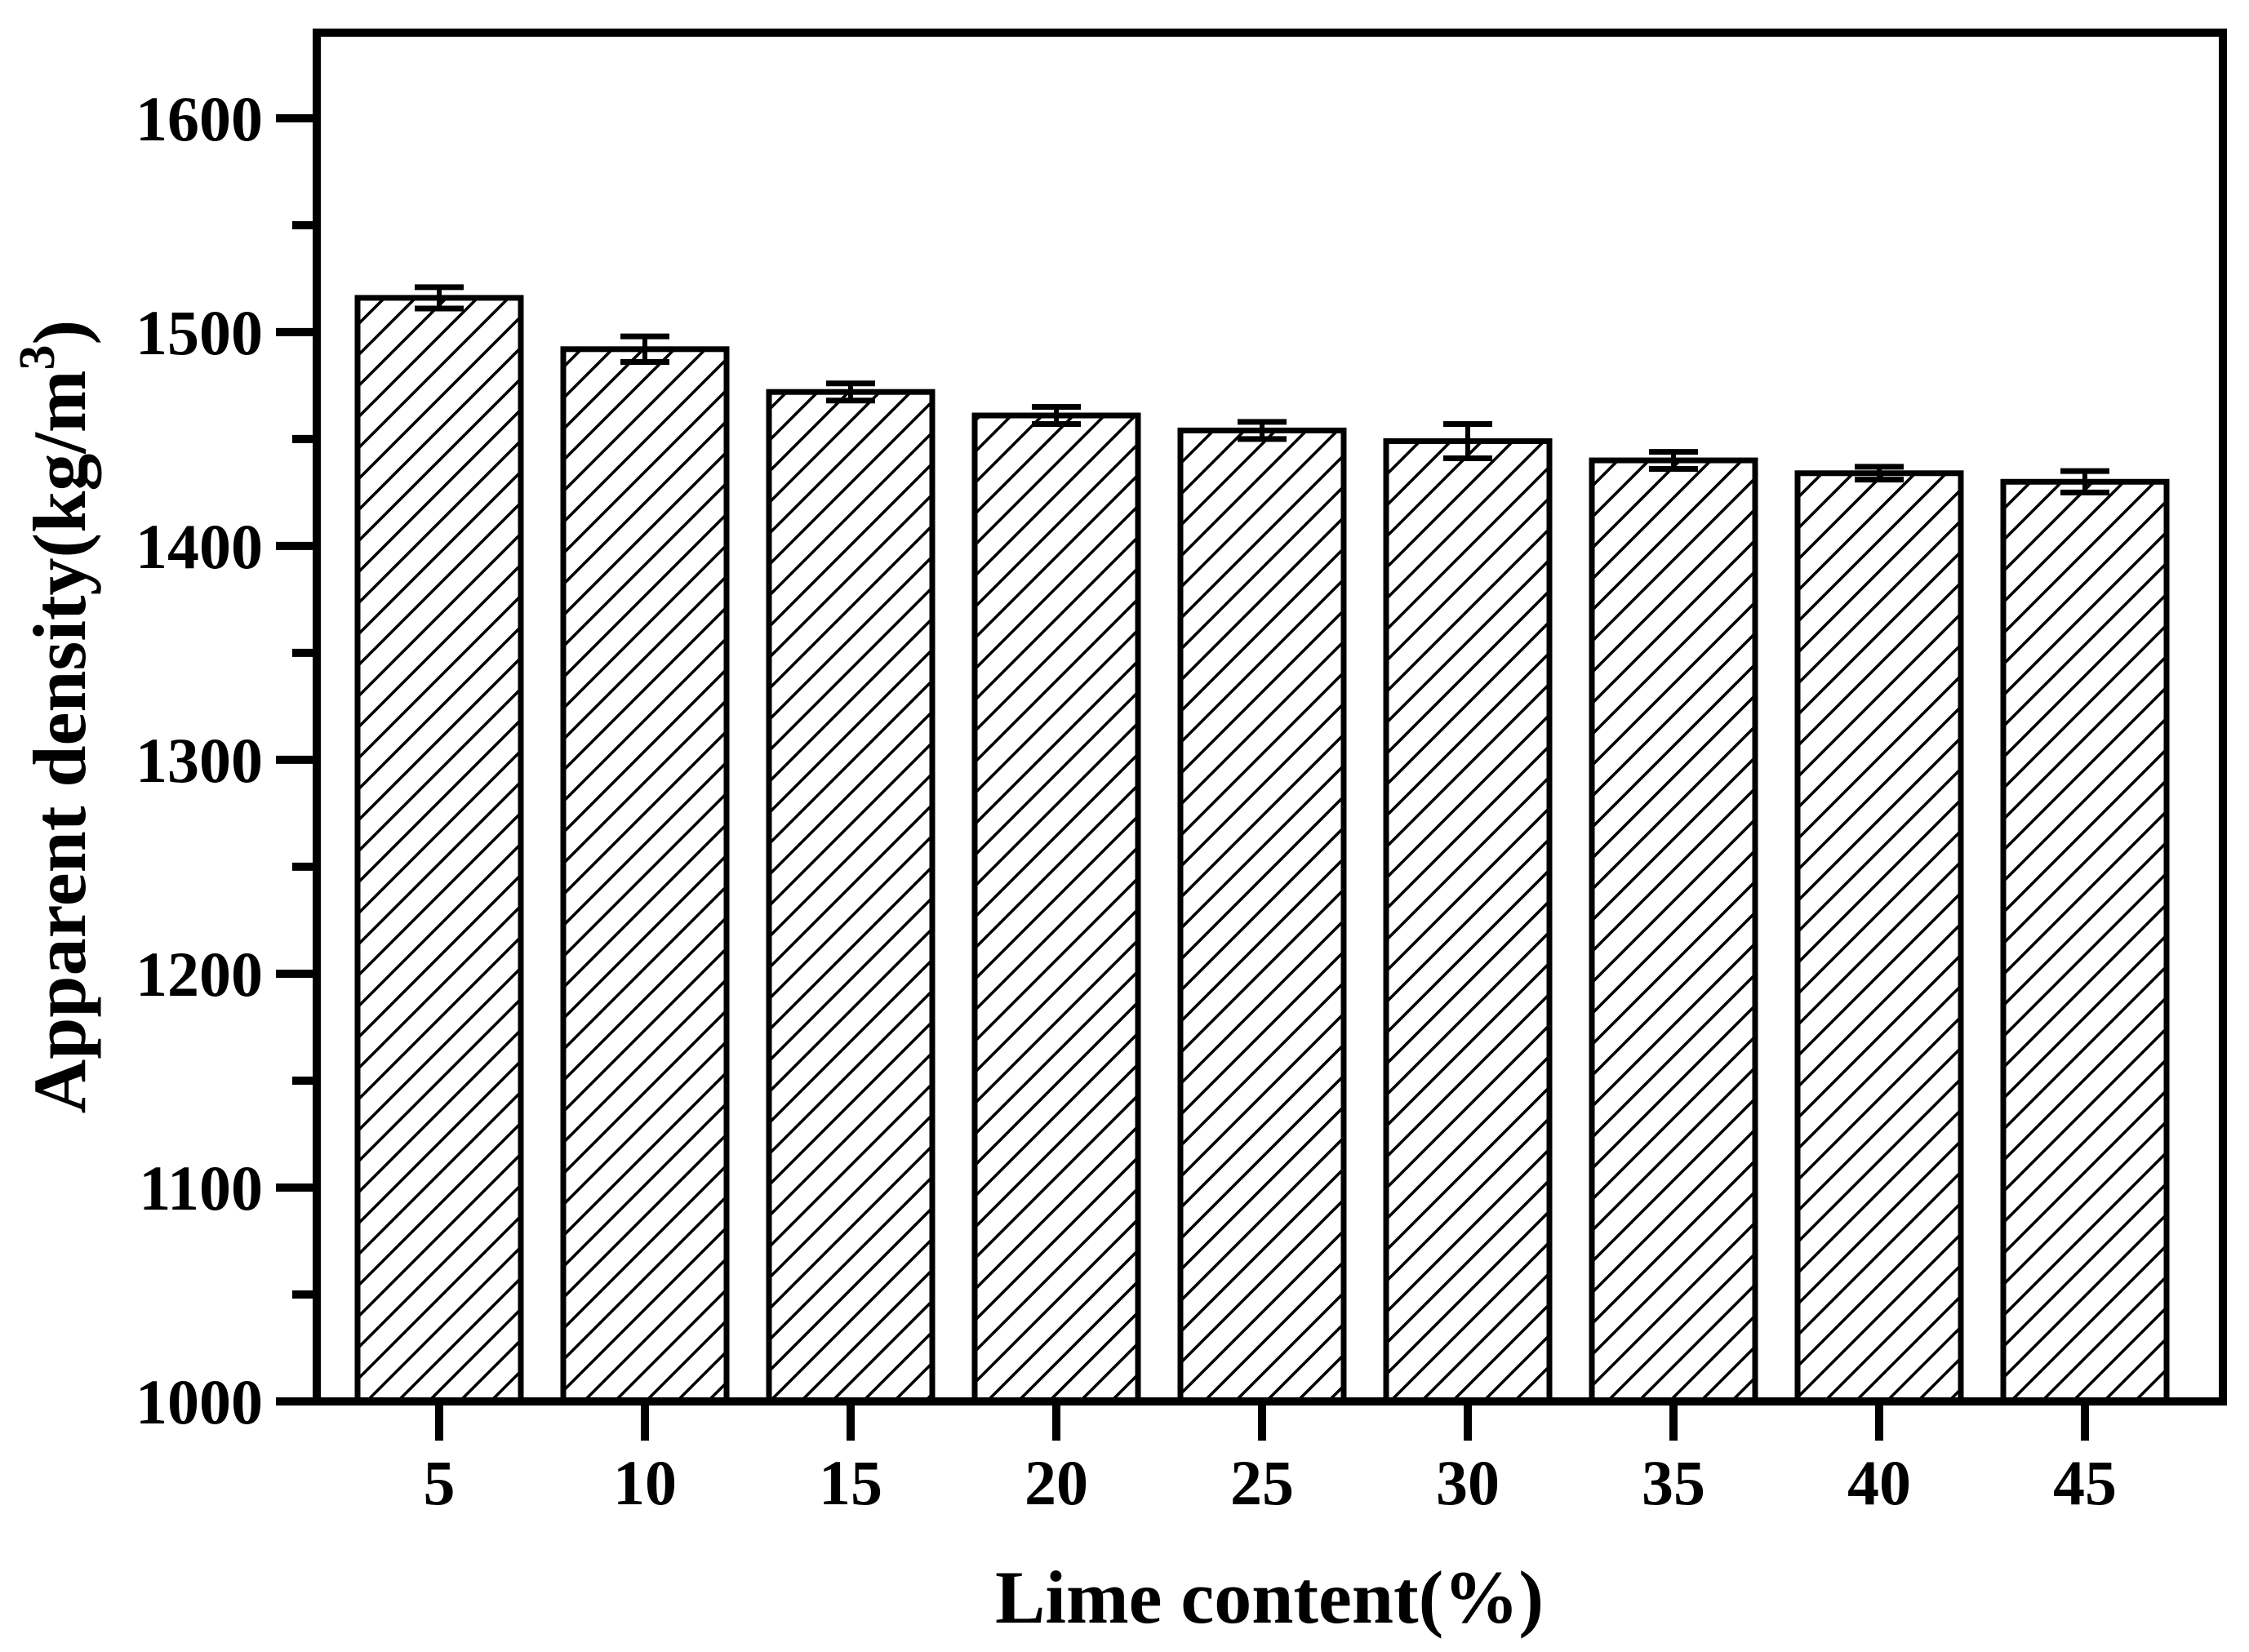  What do you see at coordinates (1056, 1482) in the screenshot?
I see `x-tick-label: 20` at bounding box center [1056, 1482].